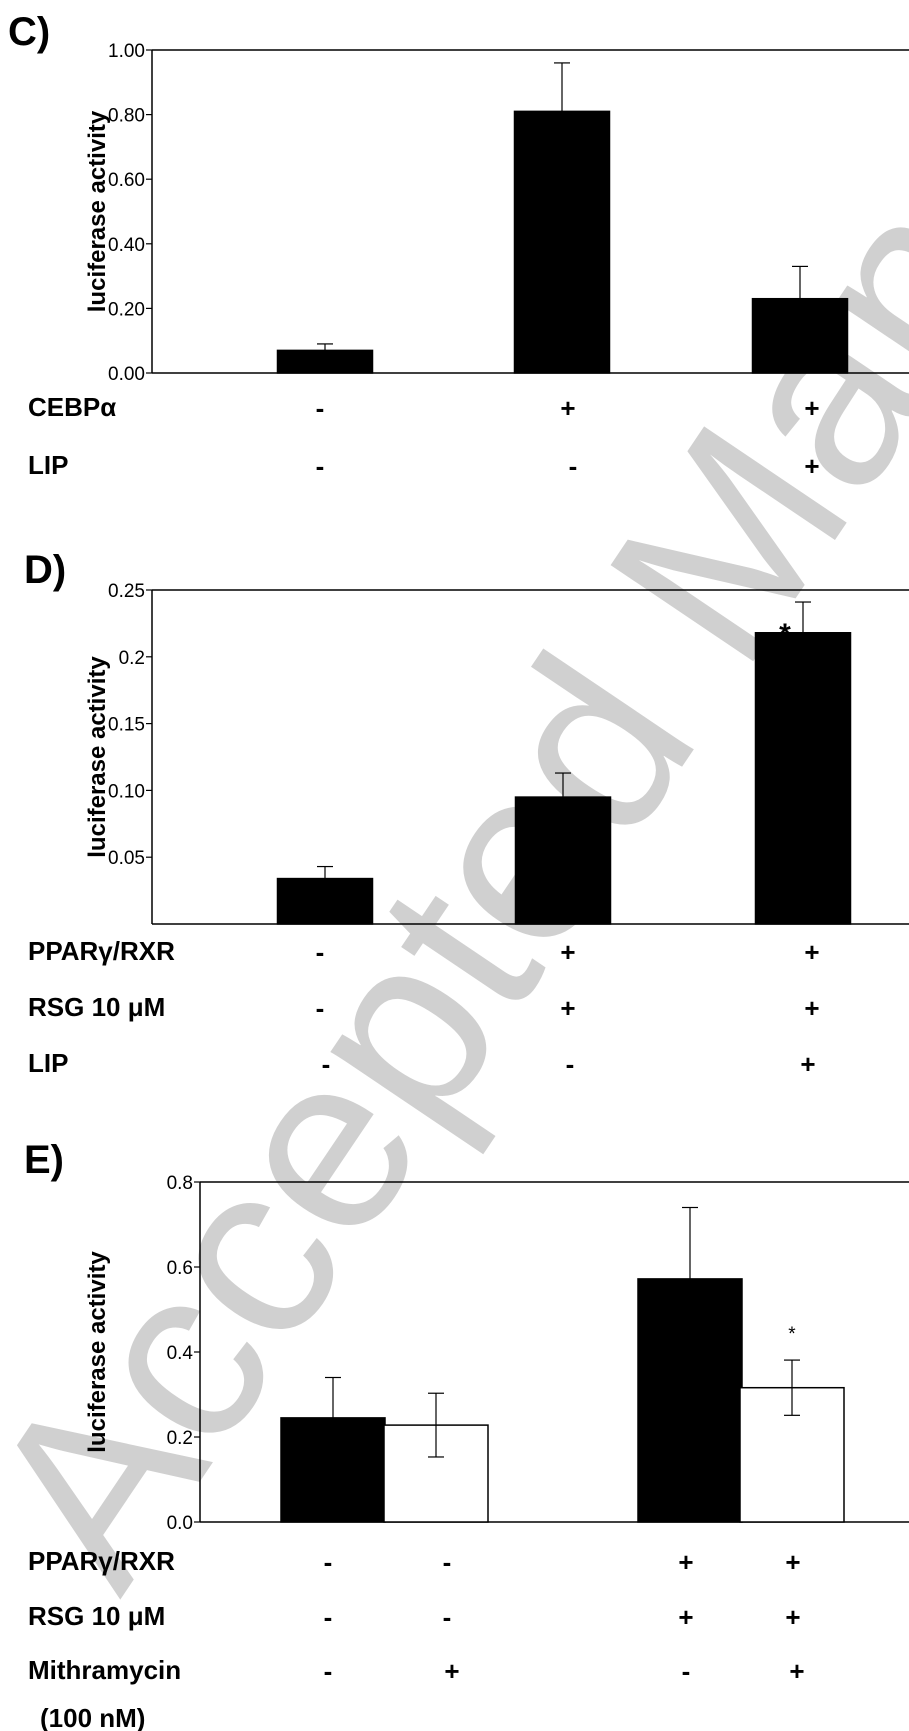  What do you see at coordinates (180, 1523) in the screenshot?
I see `y-tick-label: 0.0` at bounding box center [180, 1523].